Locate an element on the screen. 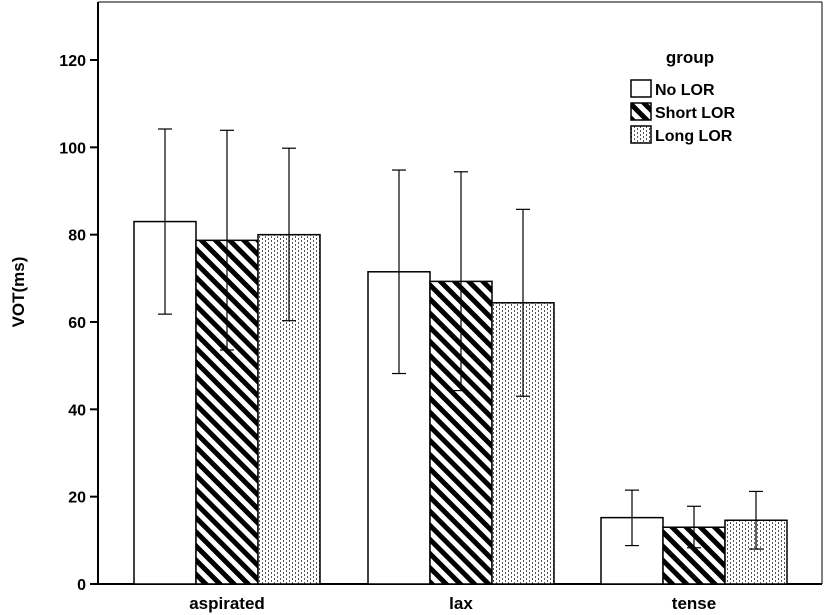 The height and width of the screenshot is (615, 827). legend-label-short-lor: Short LOR is located at coordinates (695, 113).